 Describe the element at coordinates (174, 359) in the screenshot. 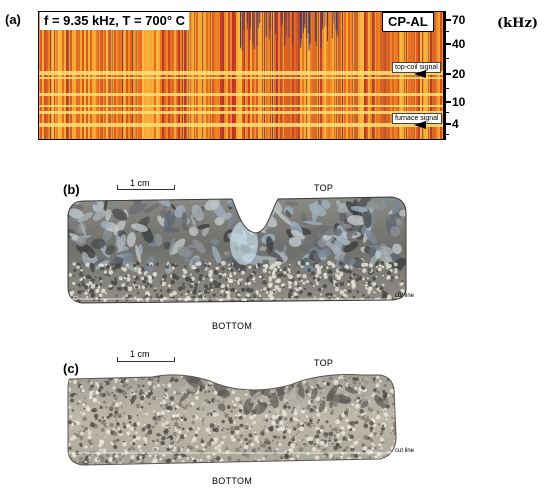

I see `scale-bar-tick` at that location.